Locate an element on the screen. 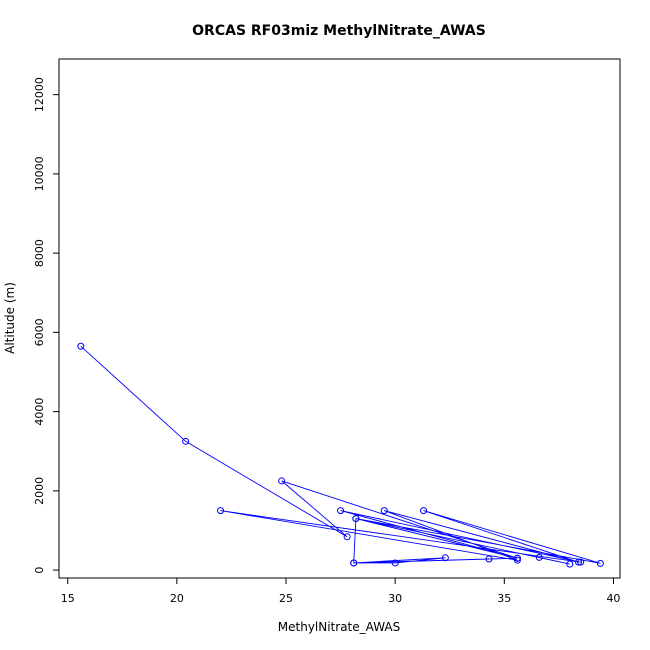 The height and width of the screenshot is (650, 650). x-tick-label-1: 20 is located at coordinates (177, 598).